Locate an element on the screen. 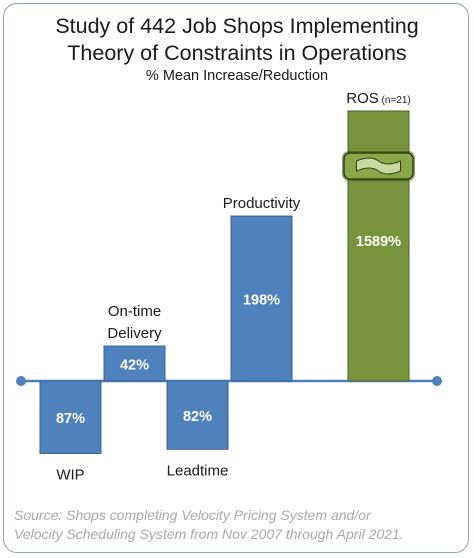 The height and width of the screenshot is (558, 474). data-label-on-time-delivery: 42% is located at coordinates (134, 366).